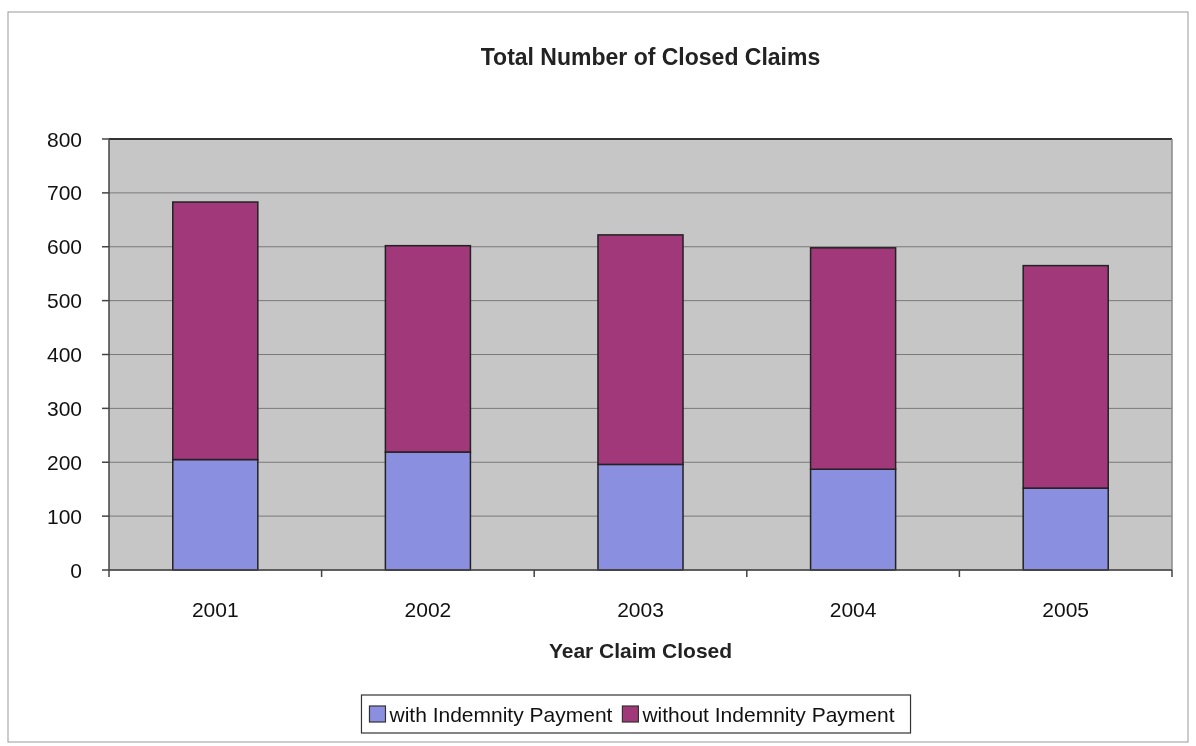 The height and width of the screenshot is (746, 1196). Describe the element at coordinates (64, 516) in the screenshot. I see `y-tick-label: 100` at that location.